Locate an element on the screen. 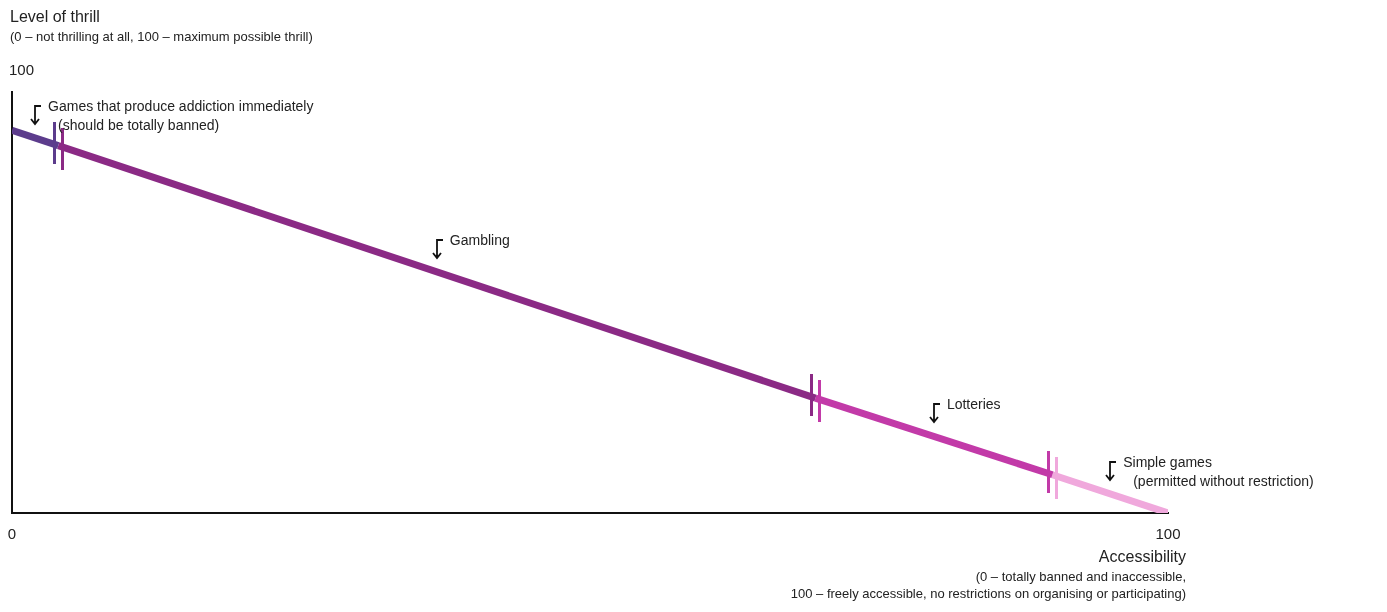 This screenshot has height=612, width=1387. text: 100 is located at coordinates (22, 70).